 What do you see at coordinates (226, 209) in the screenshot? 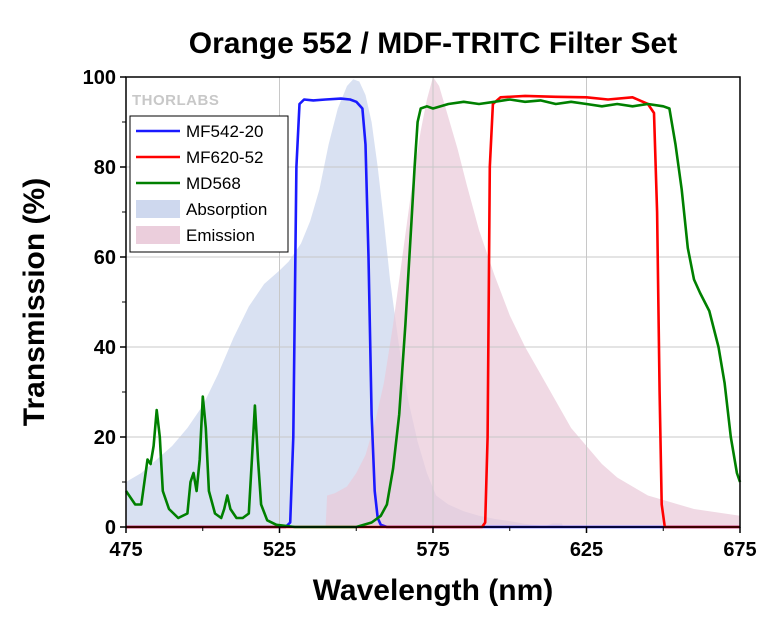
I see `legend-label: Absorption` at bounding box center [226, 209].